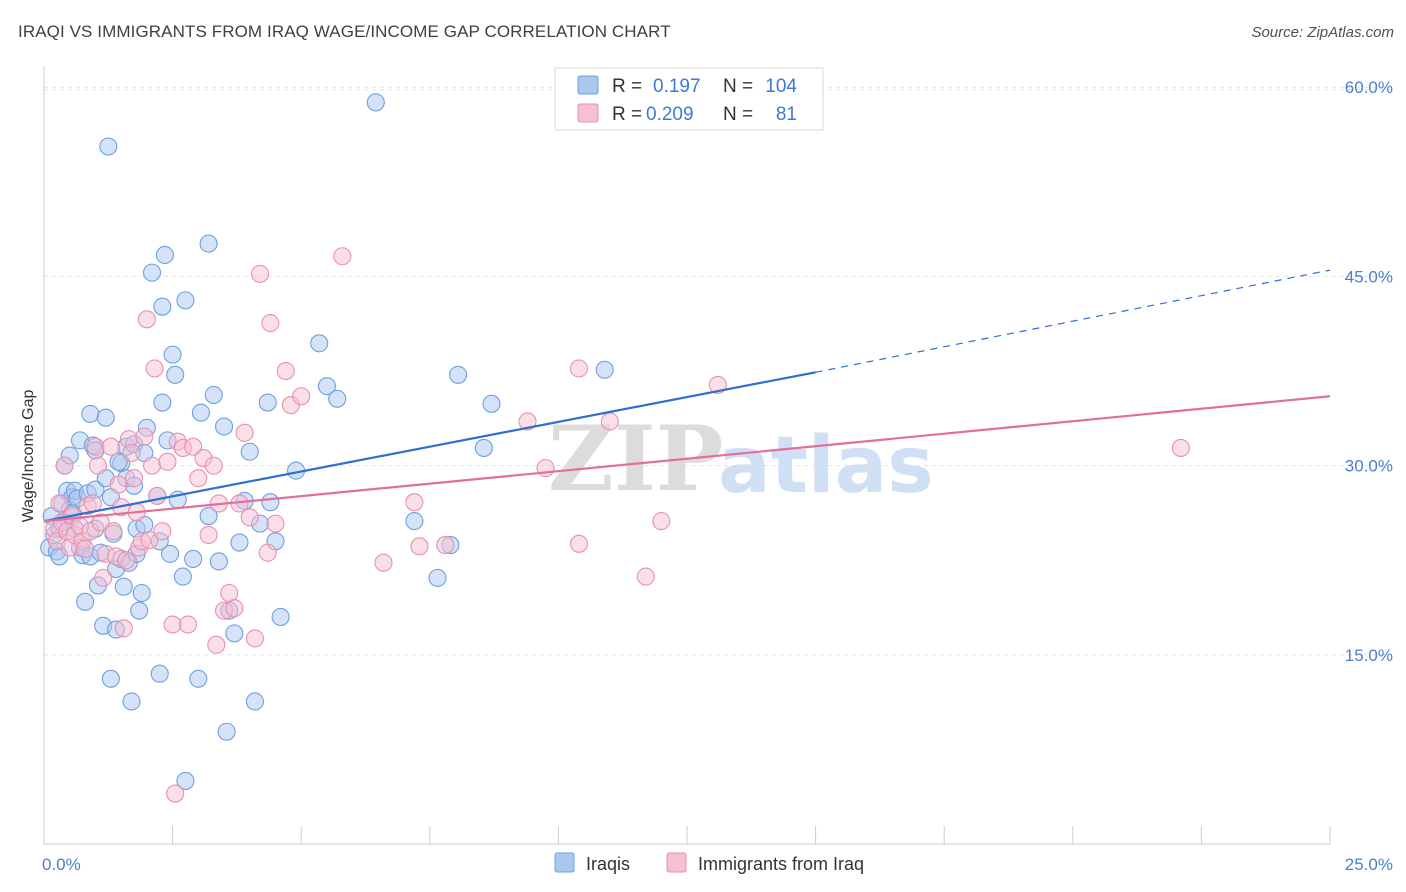  What do you see at coordinates (1073, 321) in the screenshot?
I see `iraqis-trend-extension` at bounding box center [1073, 321].